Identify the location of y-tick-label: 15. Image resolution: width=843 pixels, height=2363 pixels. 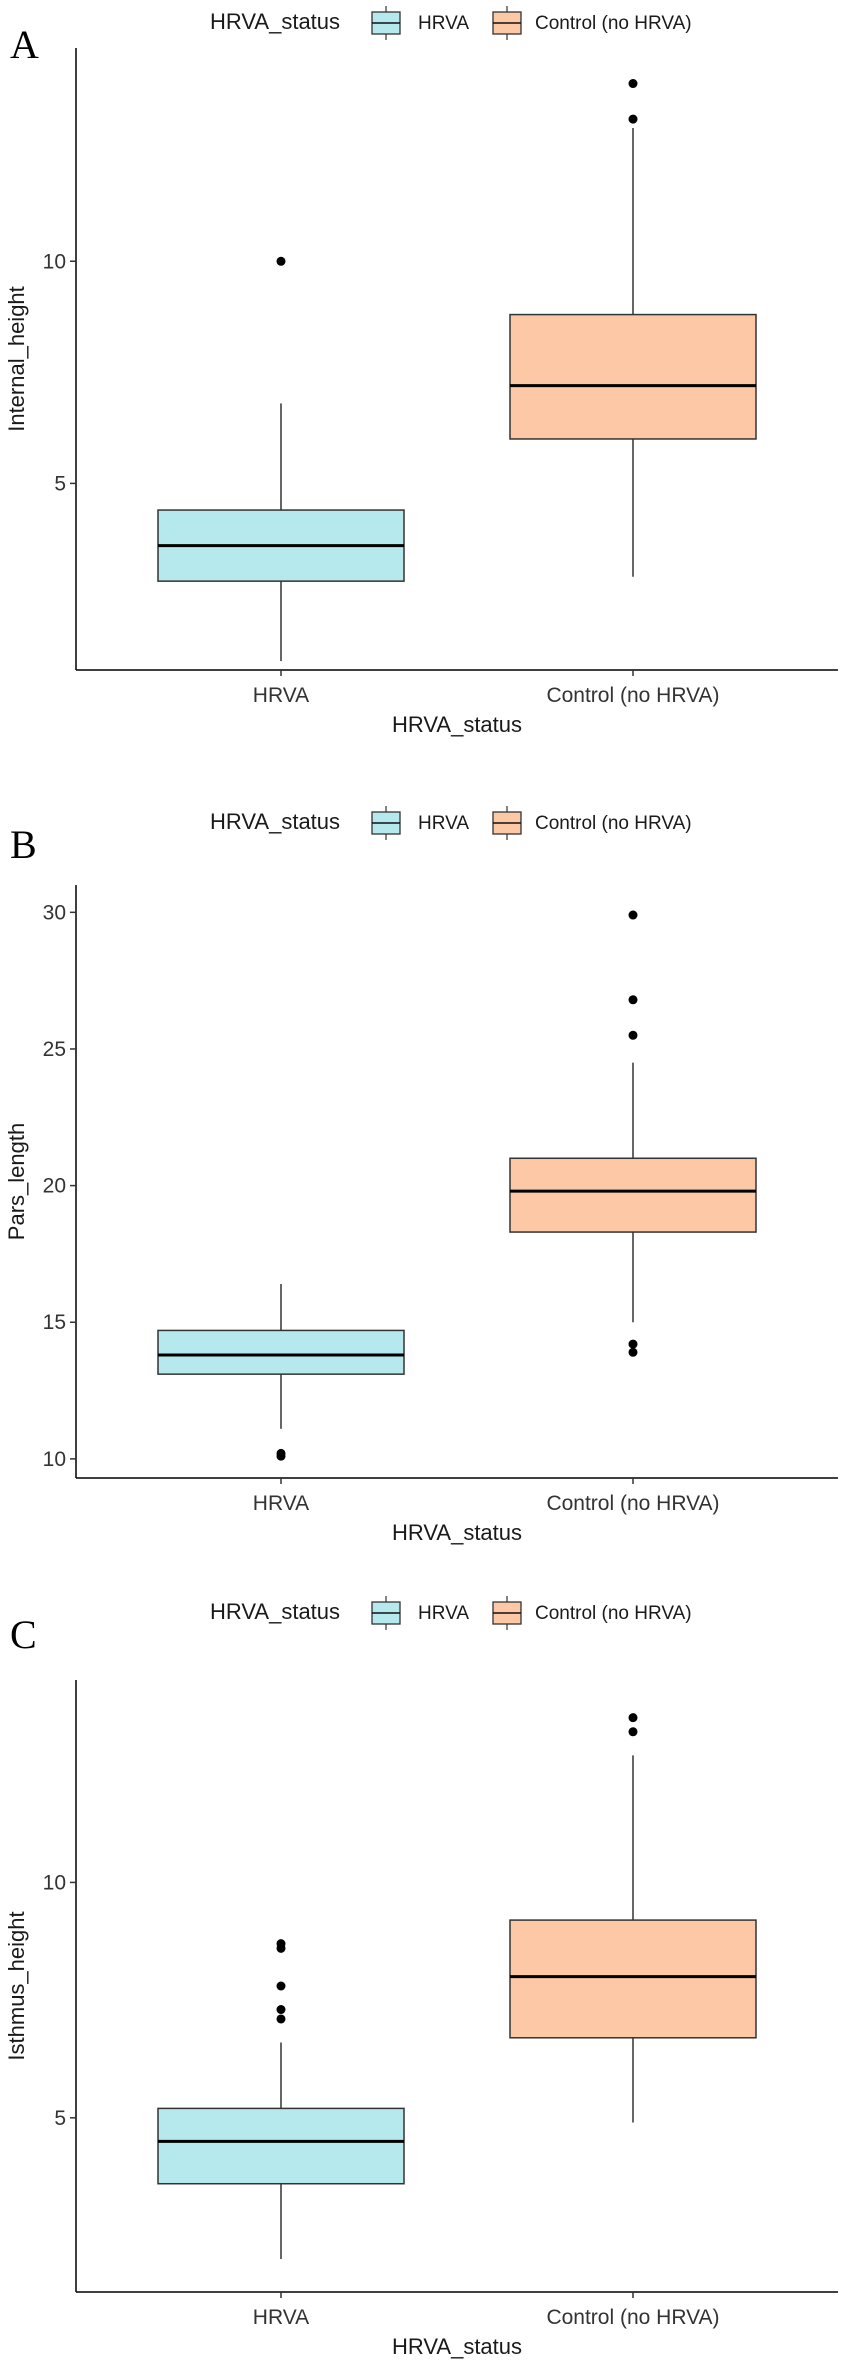
(54, 1322).